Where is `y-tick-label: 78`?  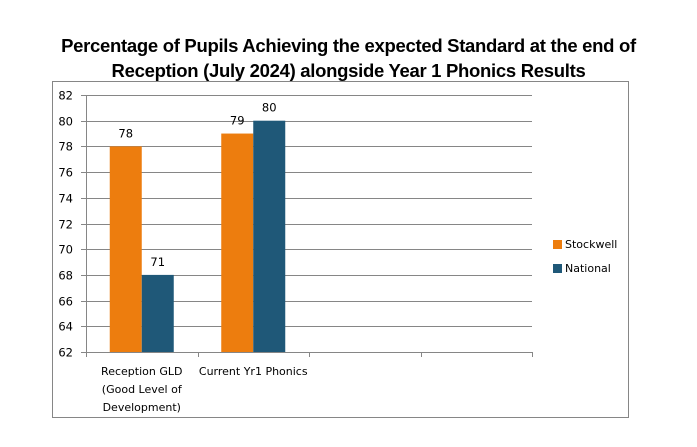
y-tick-label: 78 is located at coordinates (65, 147).